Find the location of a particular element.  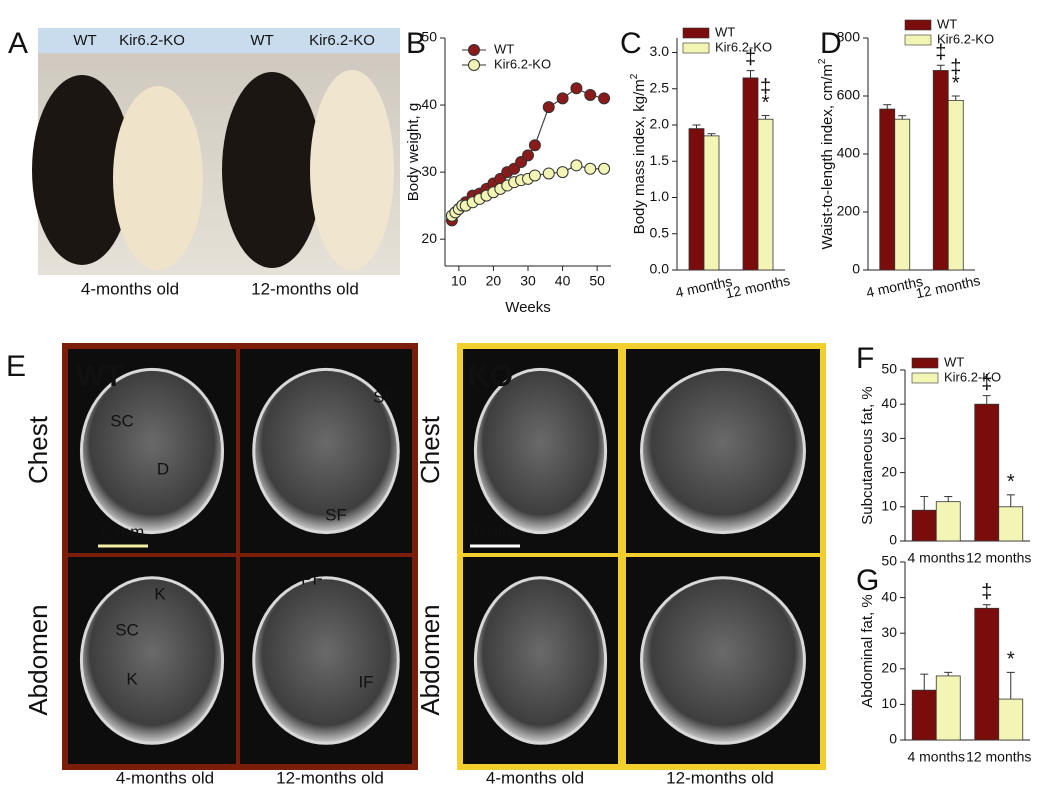

y-tick-label: 1.0 is located at coordinates (660, 196).